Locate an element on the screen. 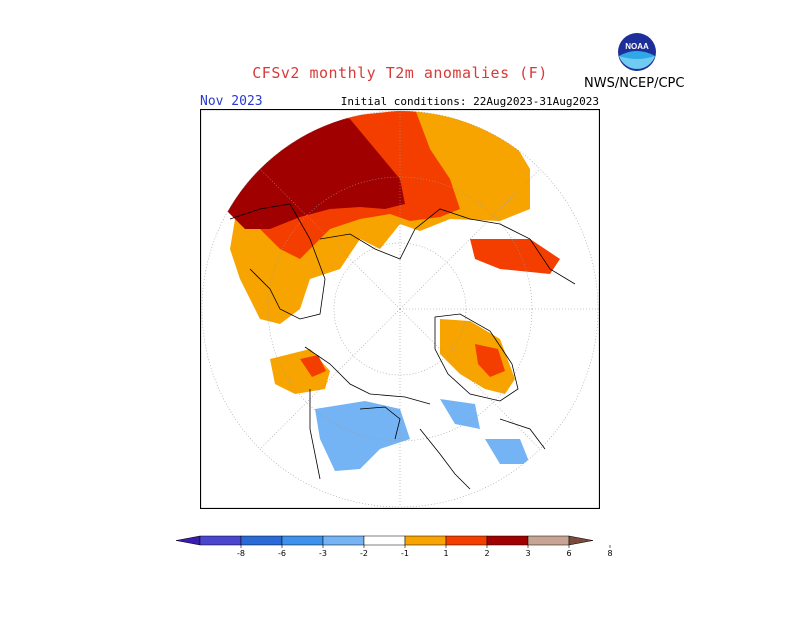 This screenshot has width=800, height=618. colorbar-tick-label: -2 is located at coordinates (364, 553).